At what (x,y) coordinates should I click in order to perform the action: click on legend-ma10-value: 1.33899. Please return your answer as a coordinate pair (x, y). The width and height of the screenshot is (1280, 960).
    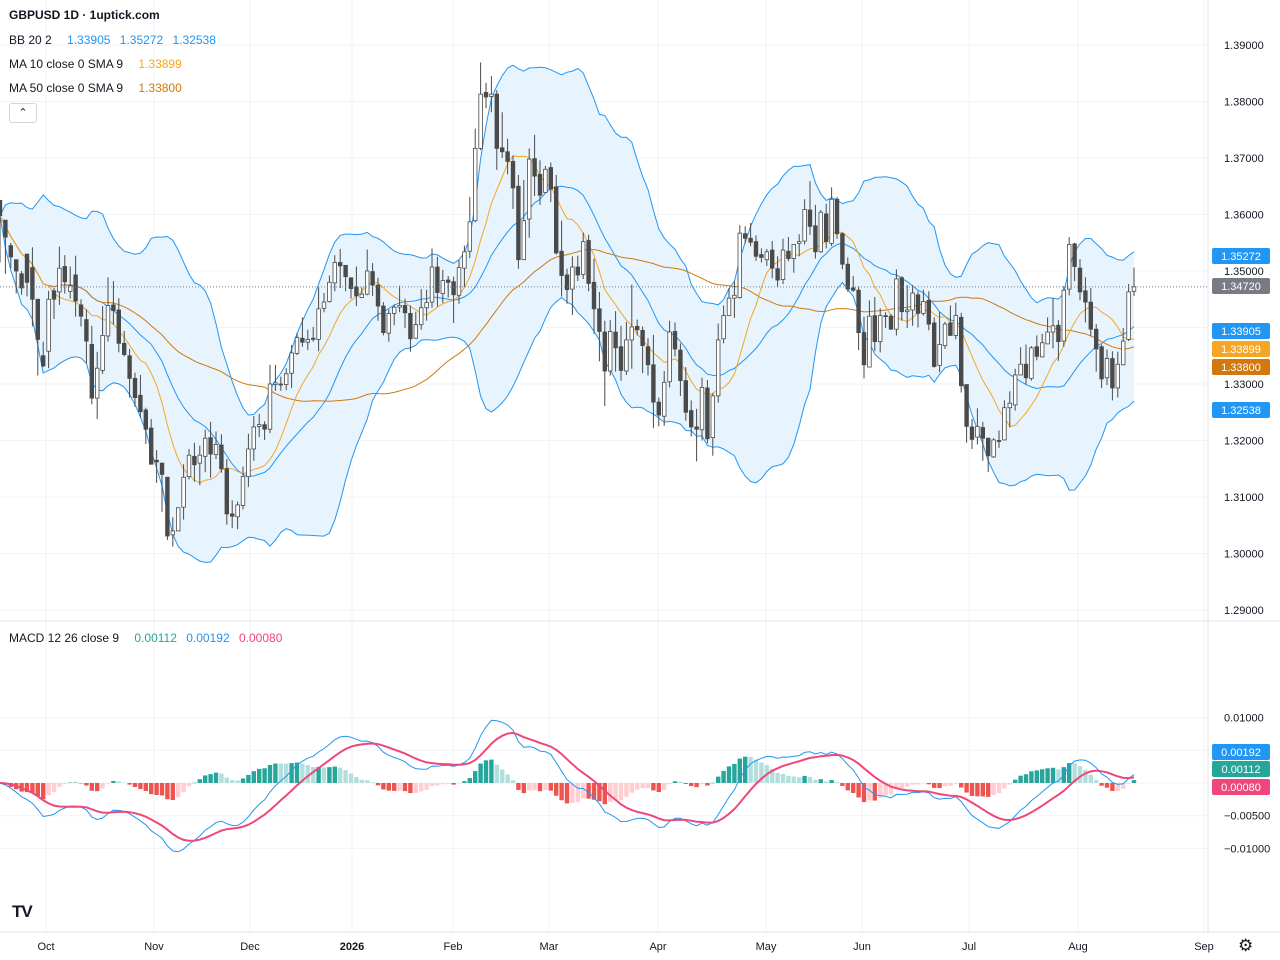
    Looking at the image, I should click on (160, 64).